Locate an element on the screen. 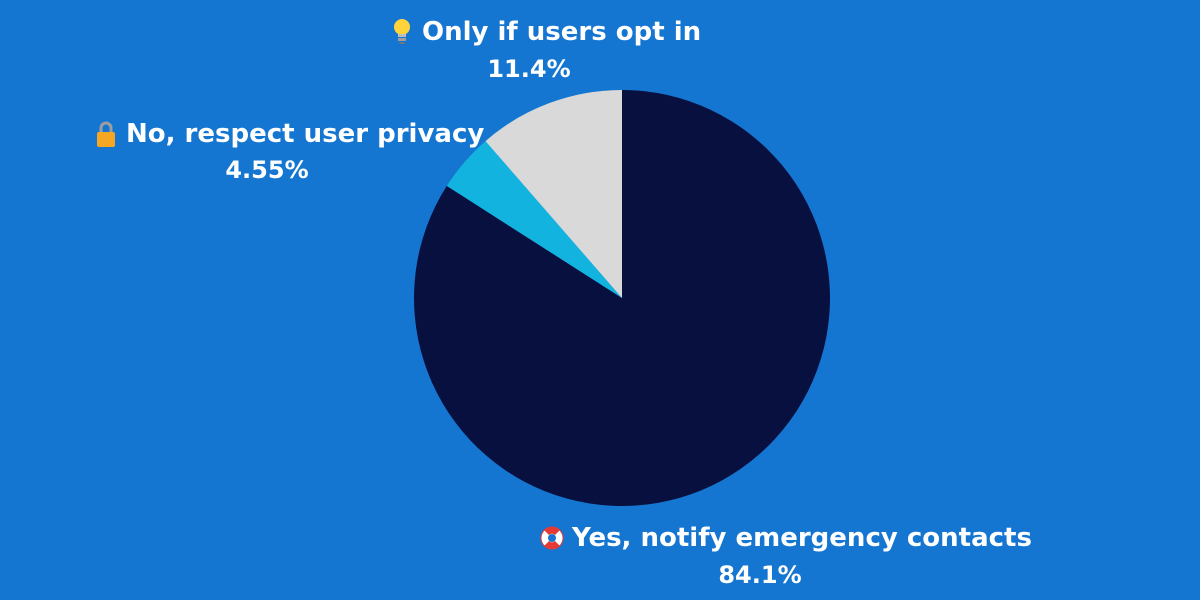  lightbulb-icon is located at coordinates (402, 31).